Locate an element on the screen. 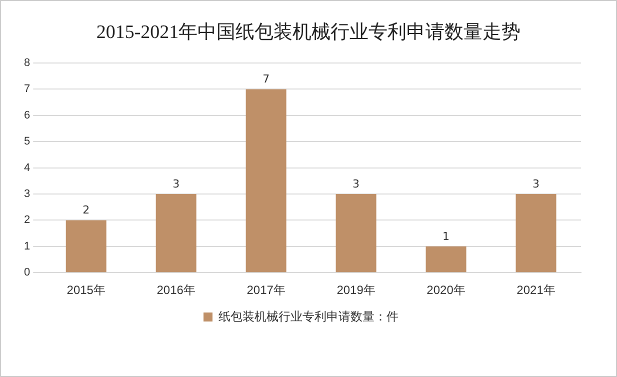  data-label: 2 is located at coordinates (86, 210).